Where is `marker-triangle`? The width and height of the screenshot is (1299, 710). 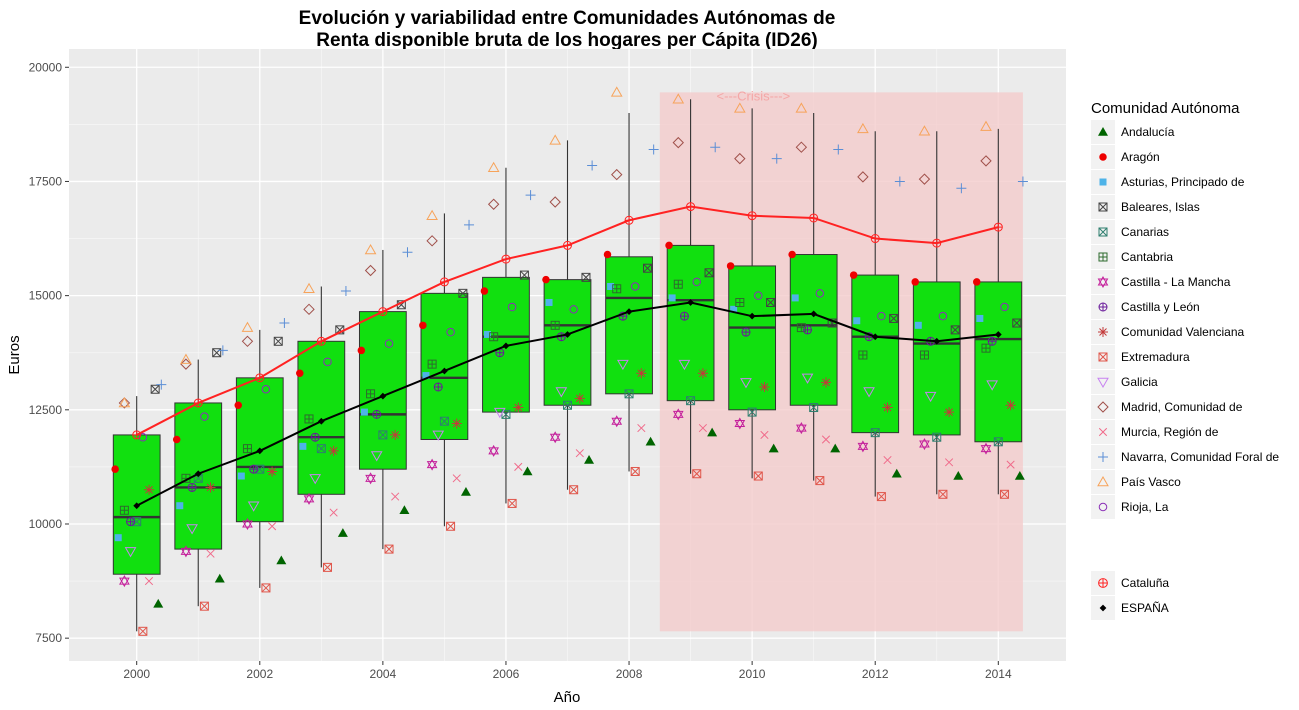 marker-triangle is located at coordinates (712, 432).